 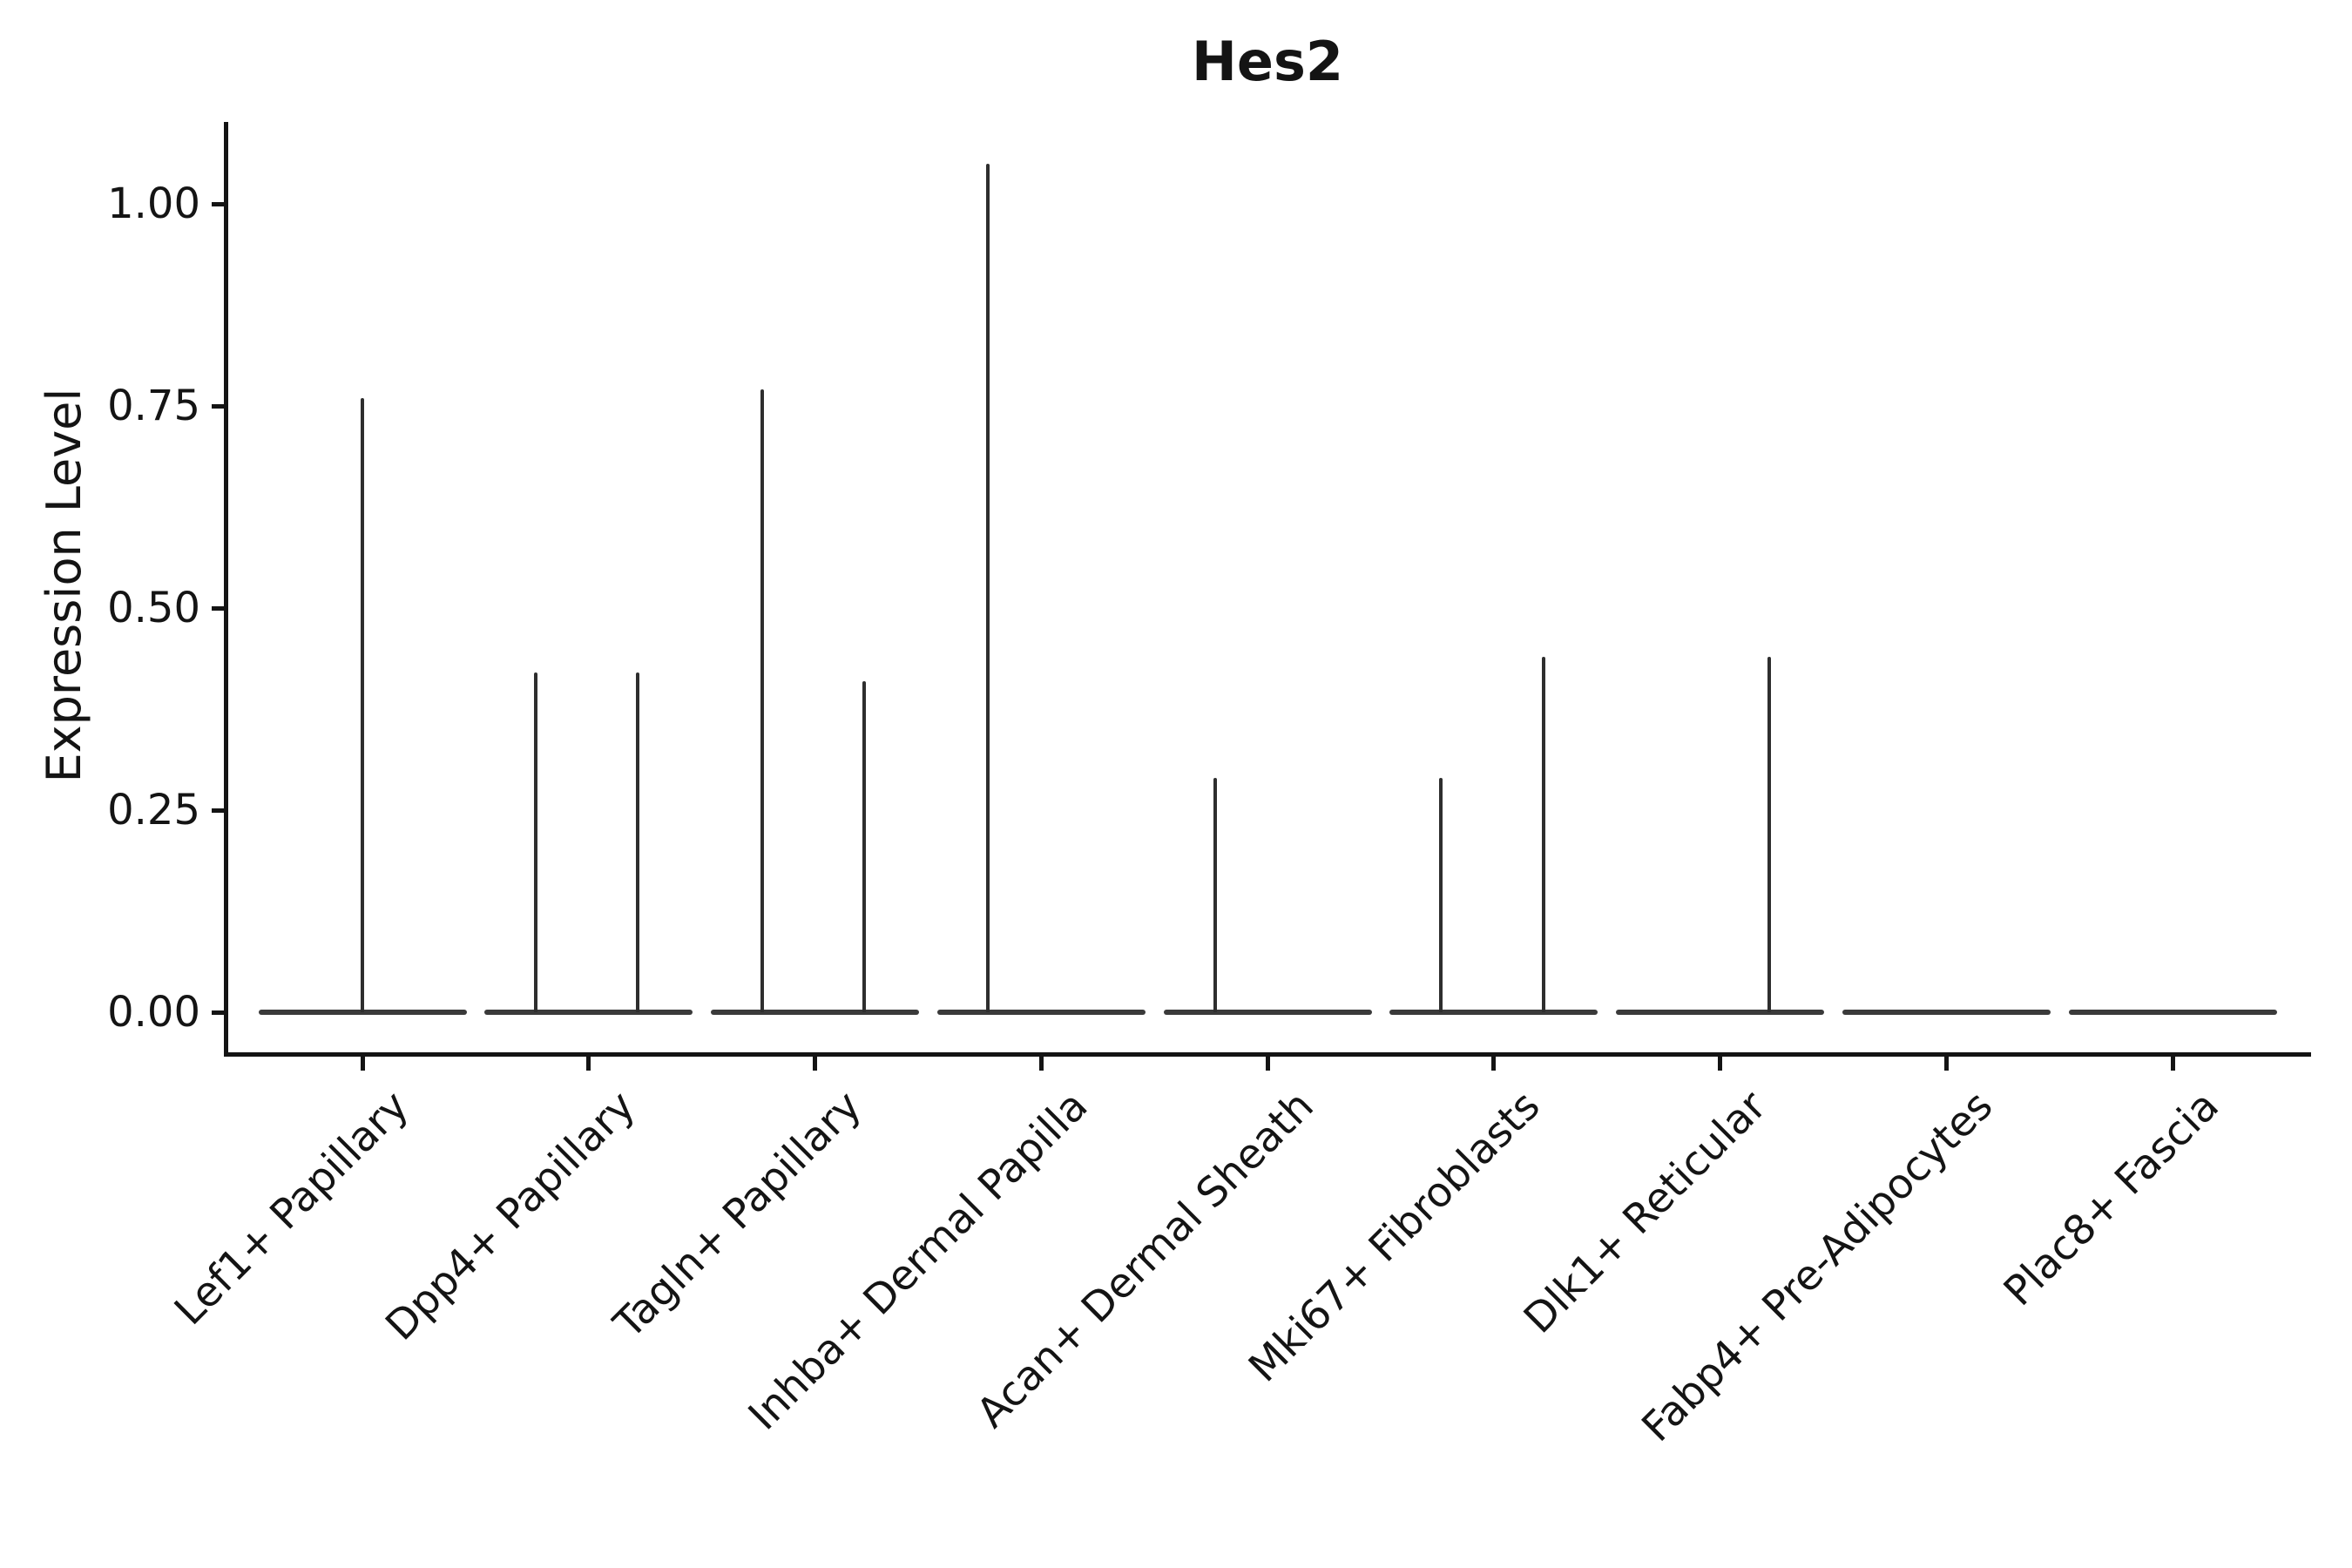 What do you see at coordinates (153, 1013) in the screenshot?
I see `y-tick-label: 0.00` at bounding box center [153, 1013].